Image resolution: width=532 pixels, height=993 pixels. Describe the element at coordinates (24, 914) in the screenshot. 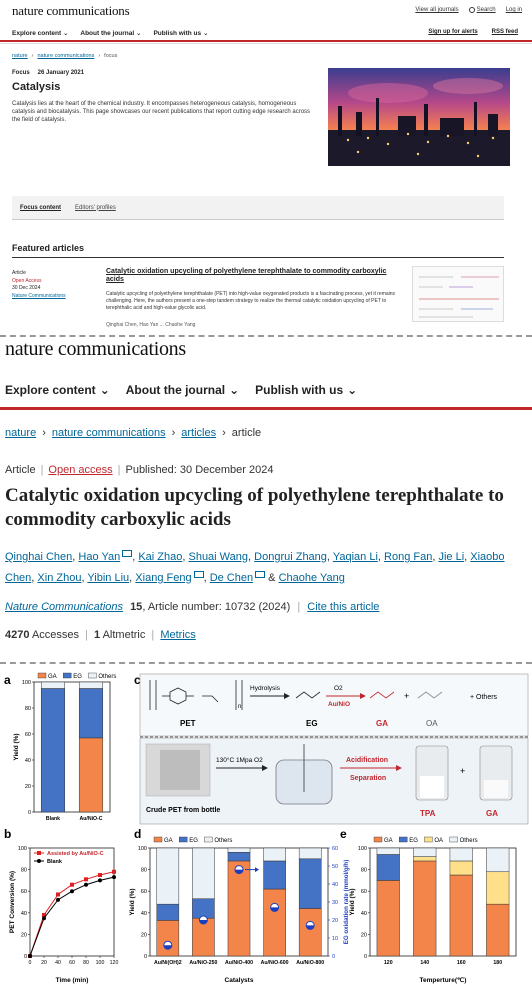

I see `y-tick-label: 40` at that location.